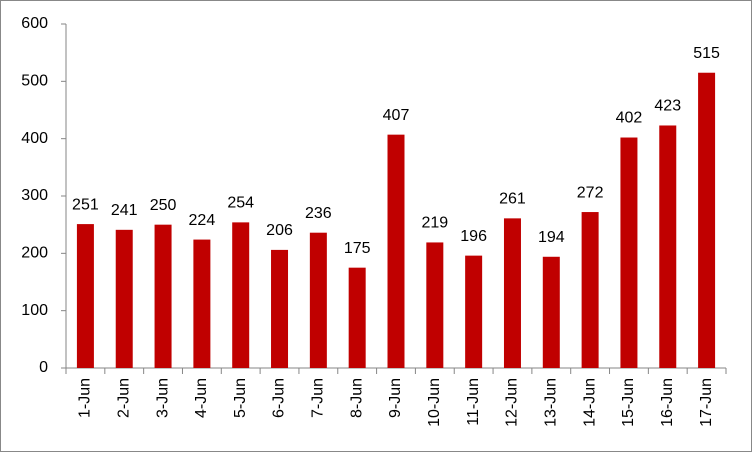 This screenshot has height=452, width=752. Describe the element at coordinates (240, 203) in the screenshot. I see `value-label: 254` at that location.